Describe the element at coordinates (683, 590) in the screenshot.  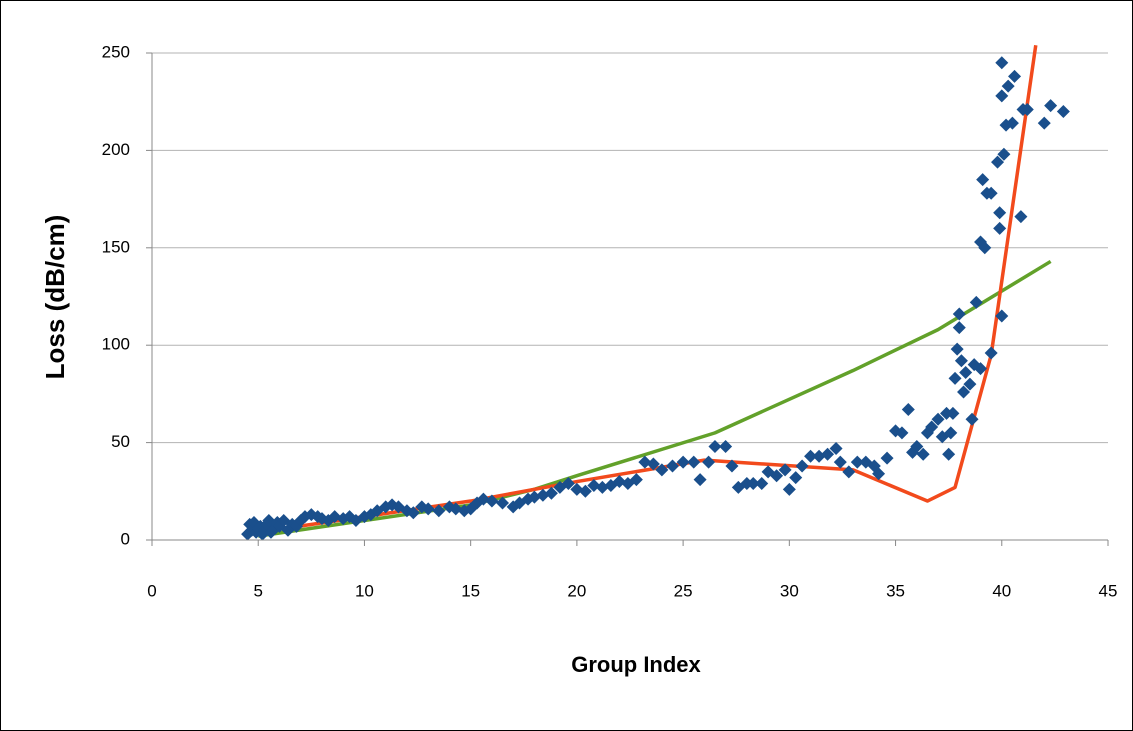
I see `x-tick-label: 25` at that location.